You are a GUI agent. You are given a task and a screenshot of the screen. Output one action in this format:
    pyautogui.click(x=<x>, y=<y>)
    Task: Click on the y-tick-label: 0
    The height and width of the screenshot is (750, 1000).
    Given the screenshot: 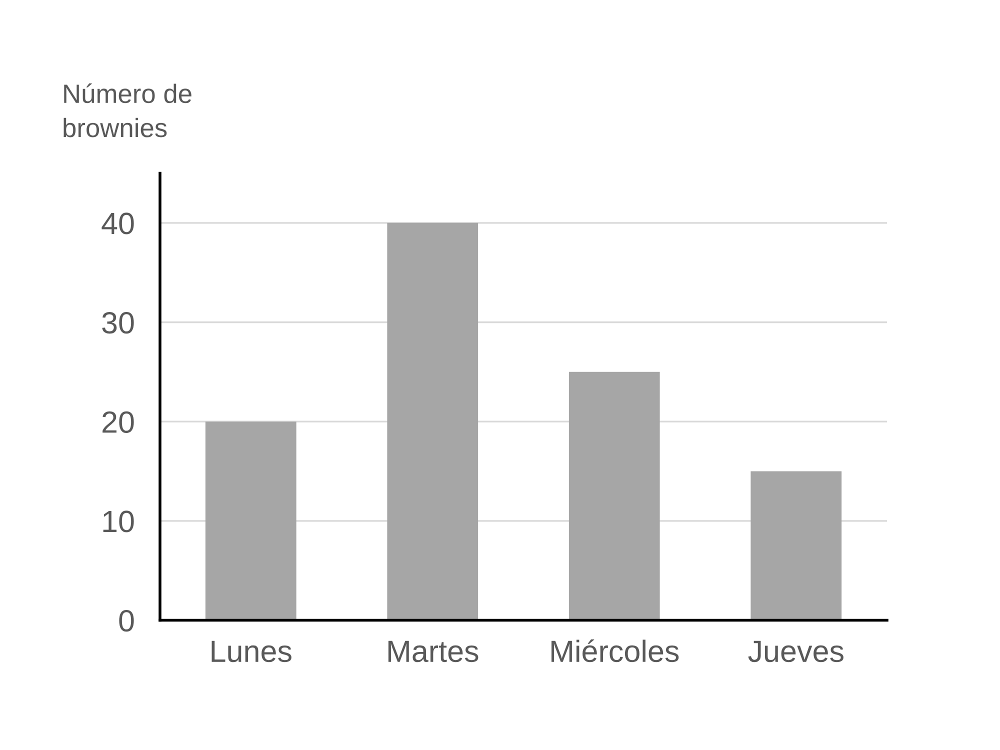 What is the action you would take?
    pyautogui.click(x=126, y=621)
    